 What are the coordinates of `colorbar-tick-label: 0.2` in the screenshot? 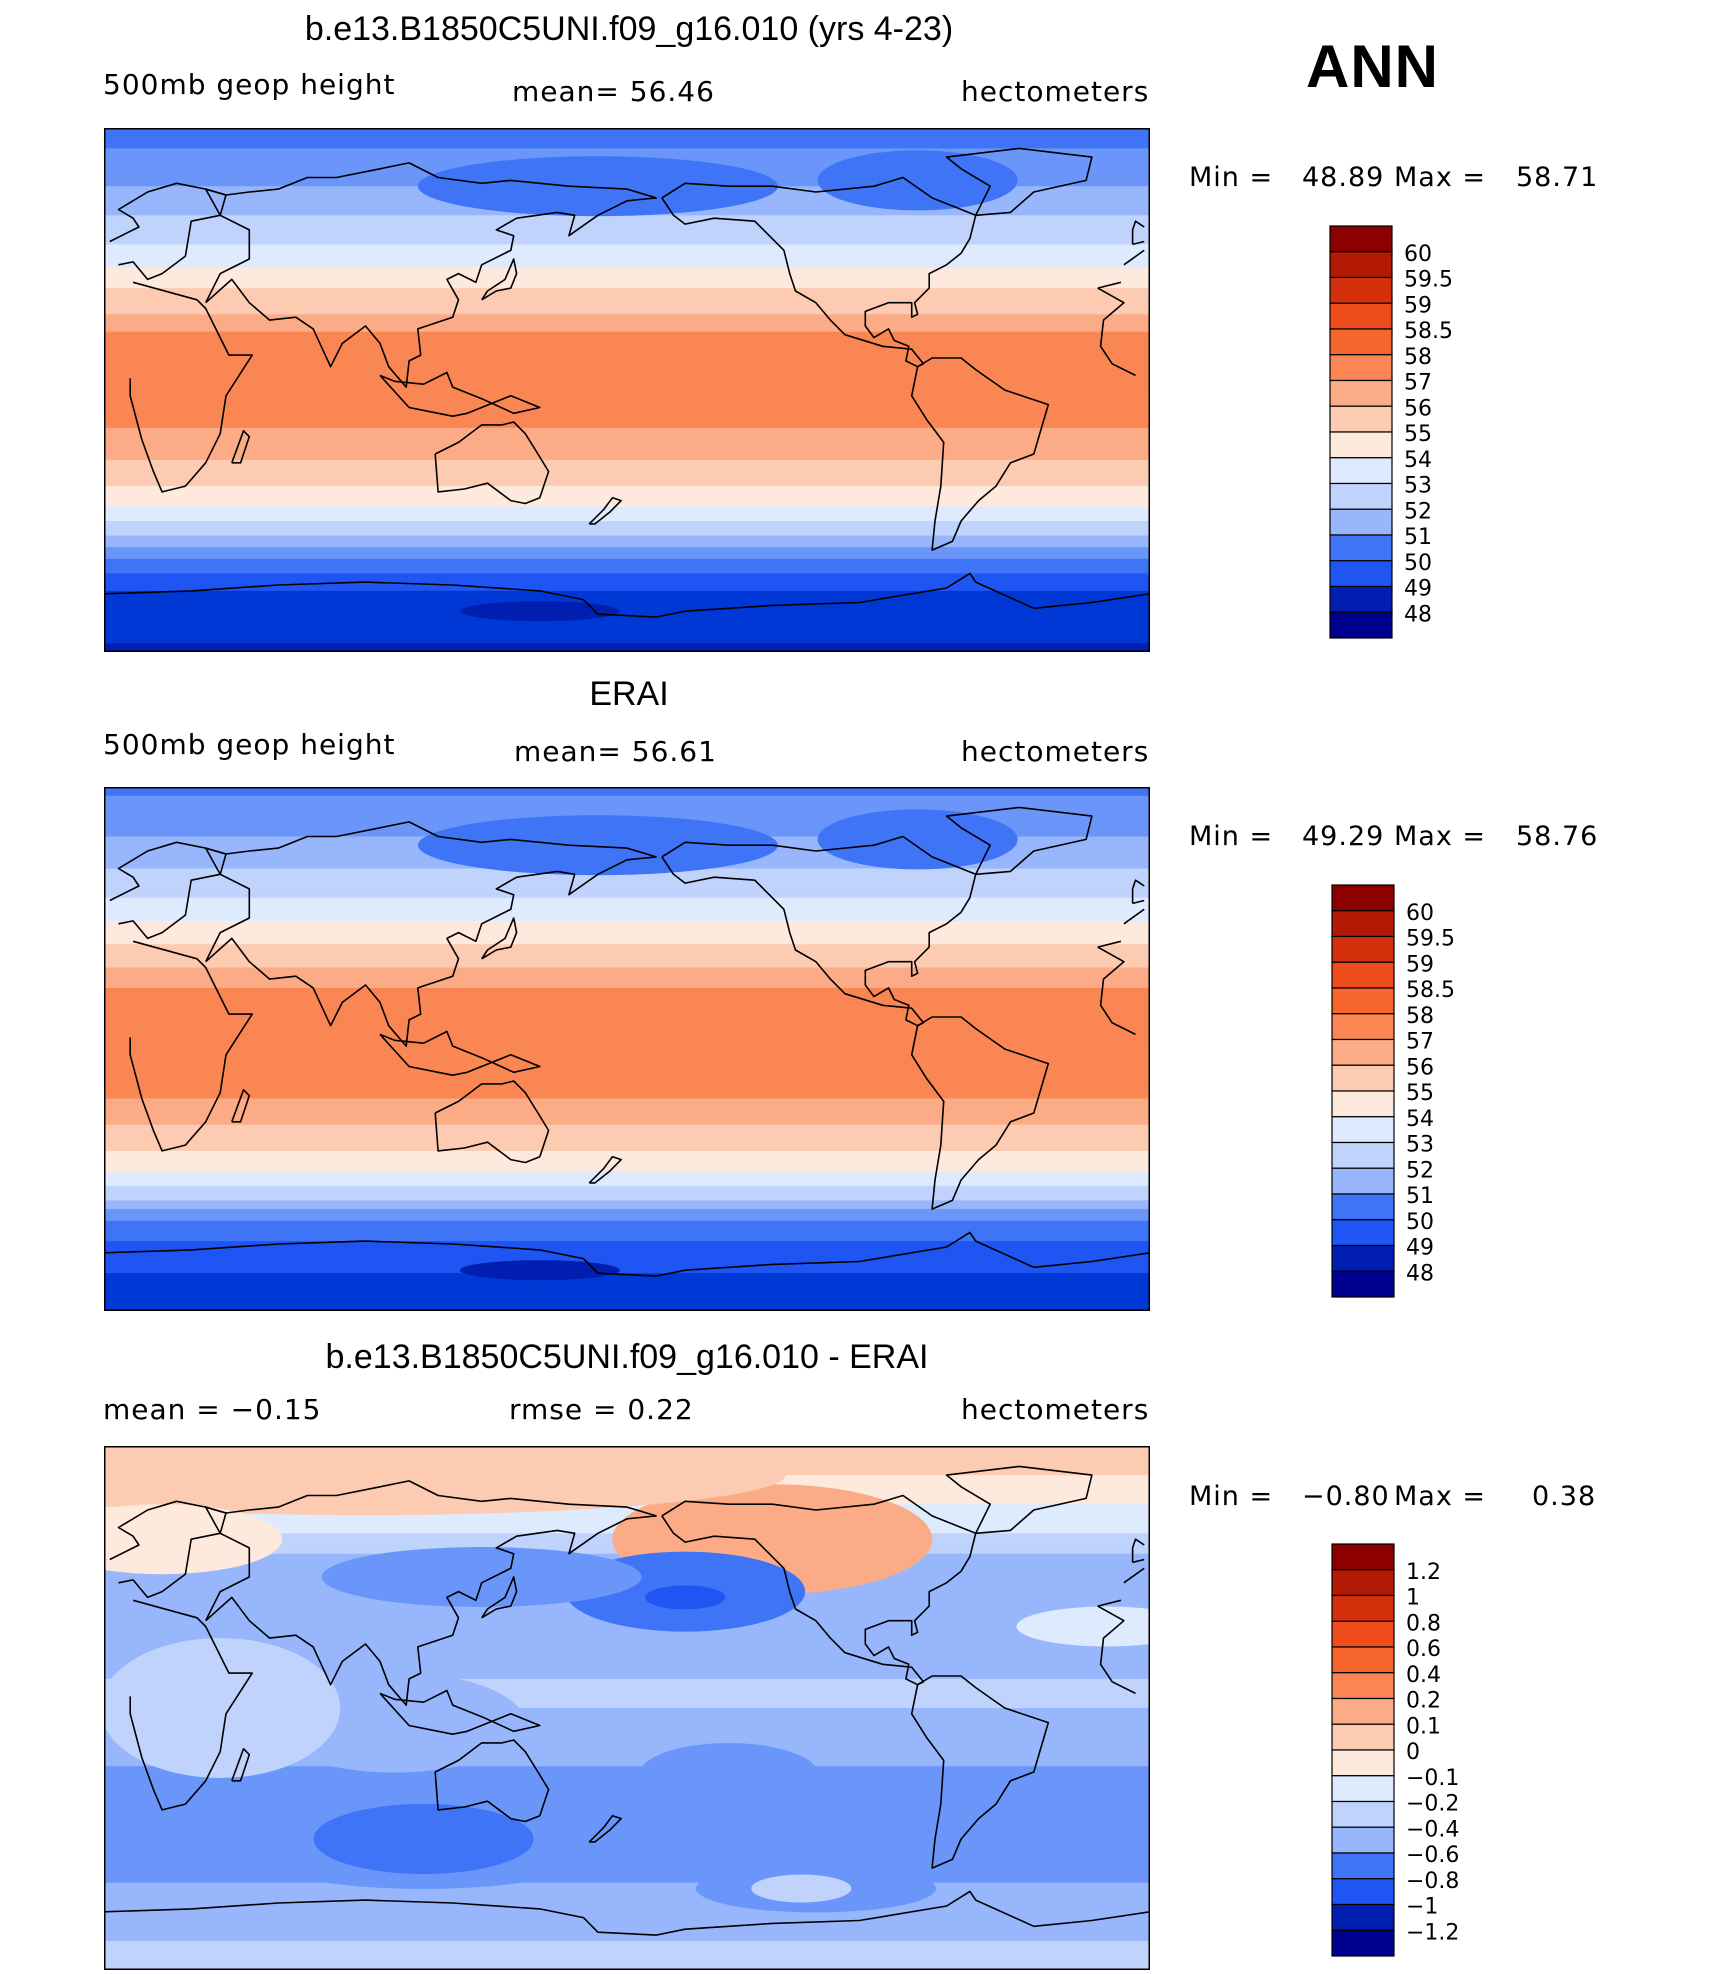 It's located at (1423, 1701).